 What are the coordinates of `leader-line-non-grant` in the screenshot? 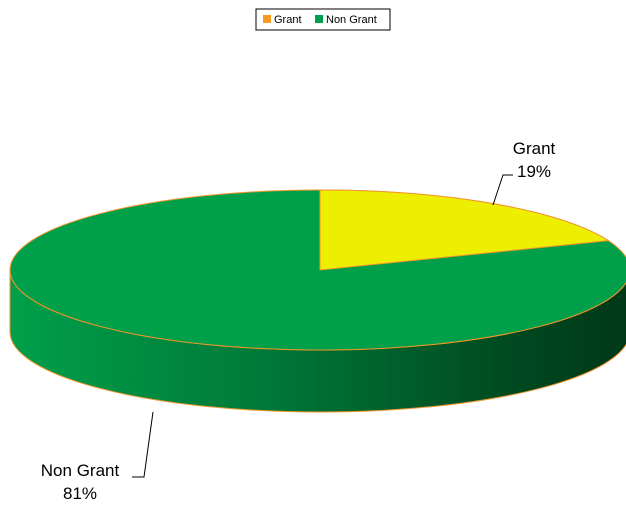 It's located at (143, 444).